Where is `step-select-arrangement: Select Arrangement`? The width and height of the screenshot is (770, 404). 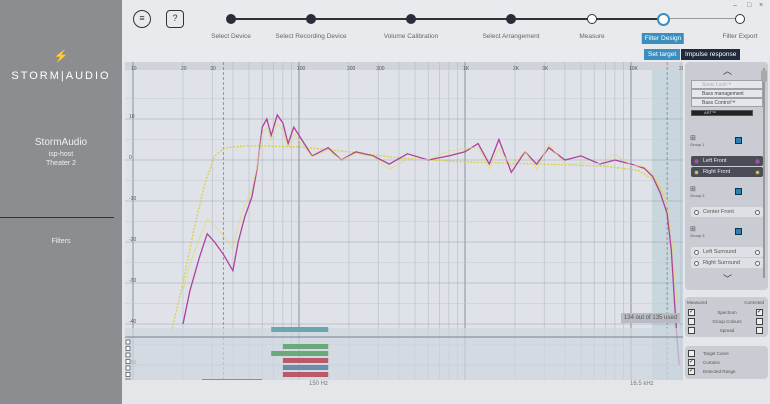
step-select-arrangement: Select Arrangement is located at coordinates (511, 36).